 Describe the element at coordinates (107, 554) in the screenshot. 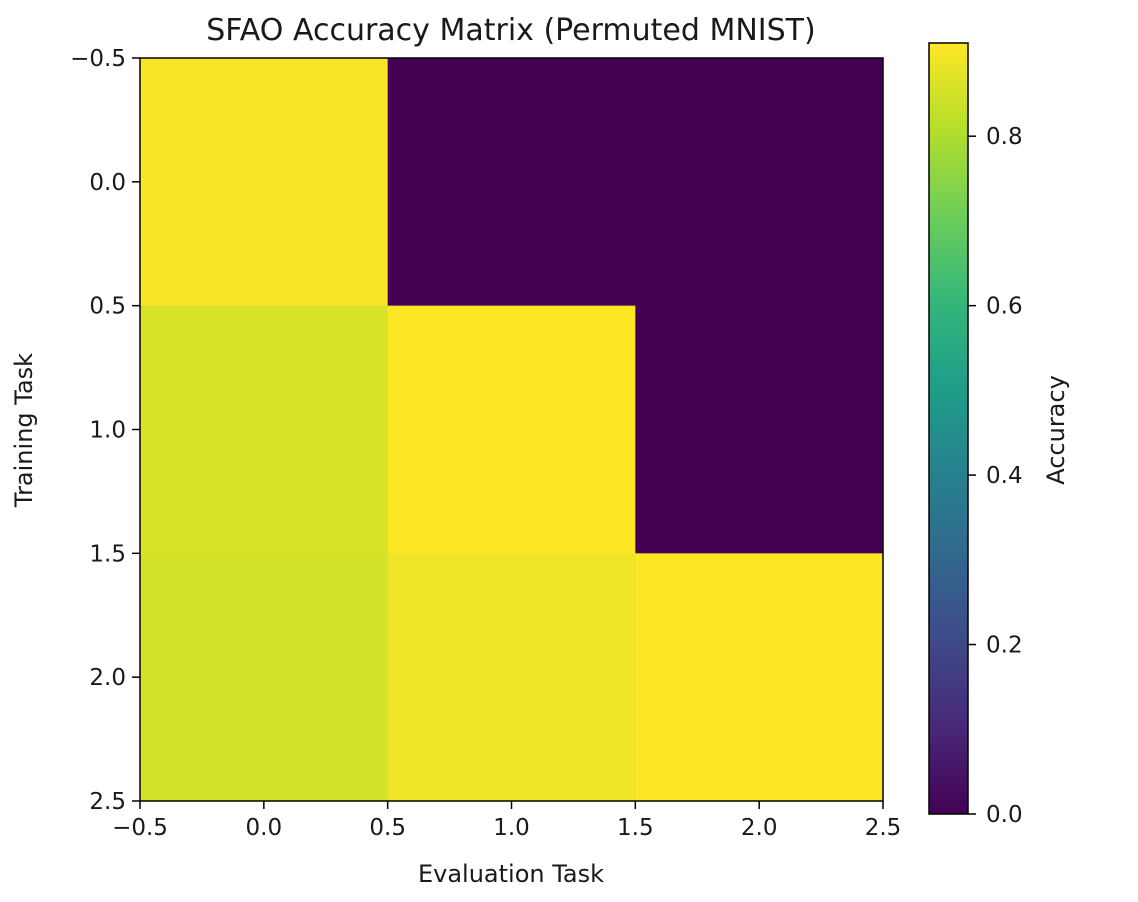

I see `y-tick-label: 1.5` at that location.